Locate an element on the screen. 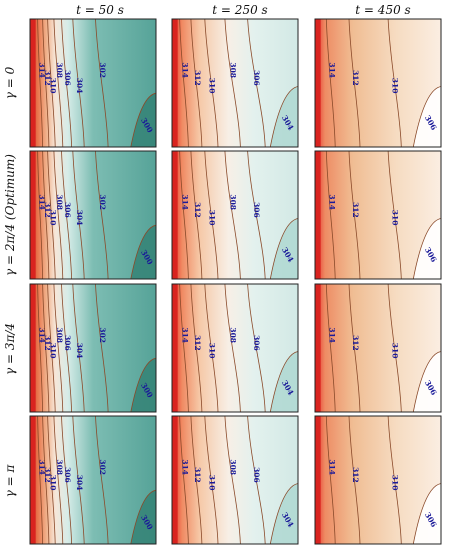 This screenshot has width=455, height=550. column-title: t = 50 s is located at coordinates (100, 10).